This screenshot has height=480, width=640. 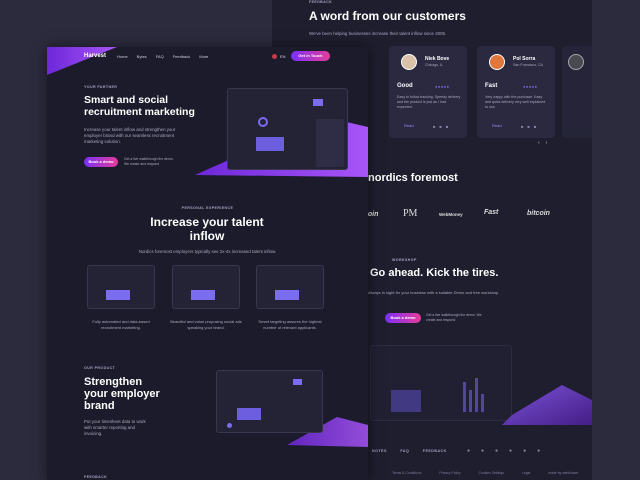 I want to click on legal-link: Legal, so click(x=526, y=473).